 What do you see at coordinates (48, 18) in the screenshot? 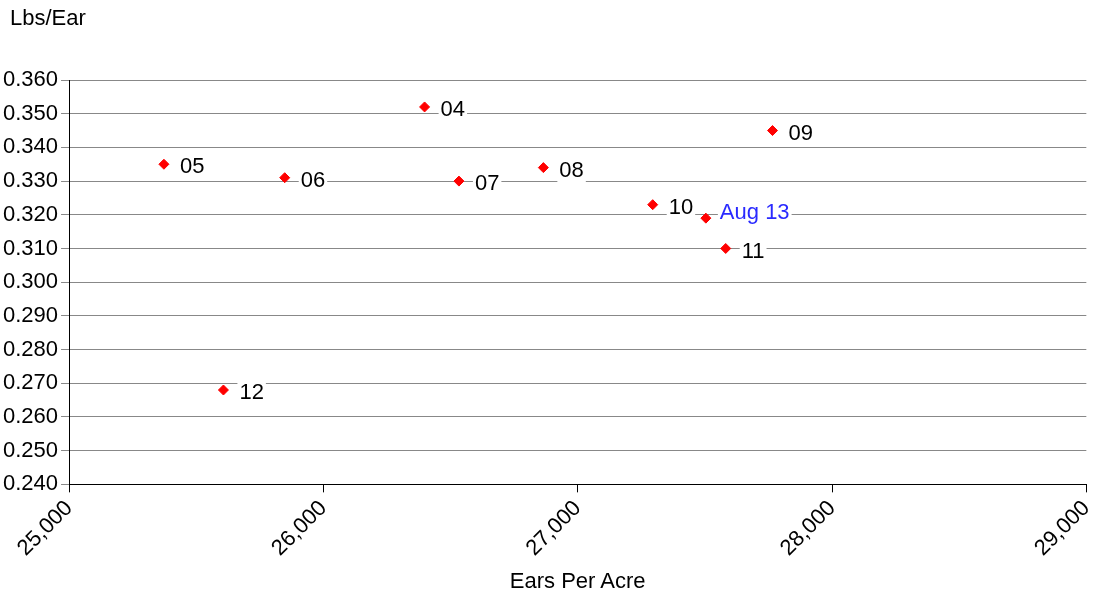
I see `y-axis-title: Lbs/Ear` at bounding box center [48, 18].